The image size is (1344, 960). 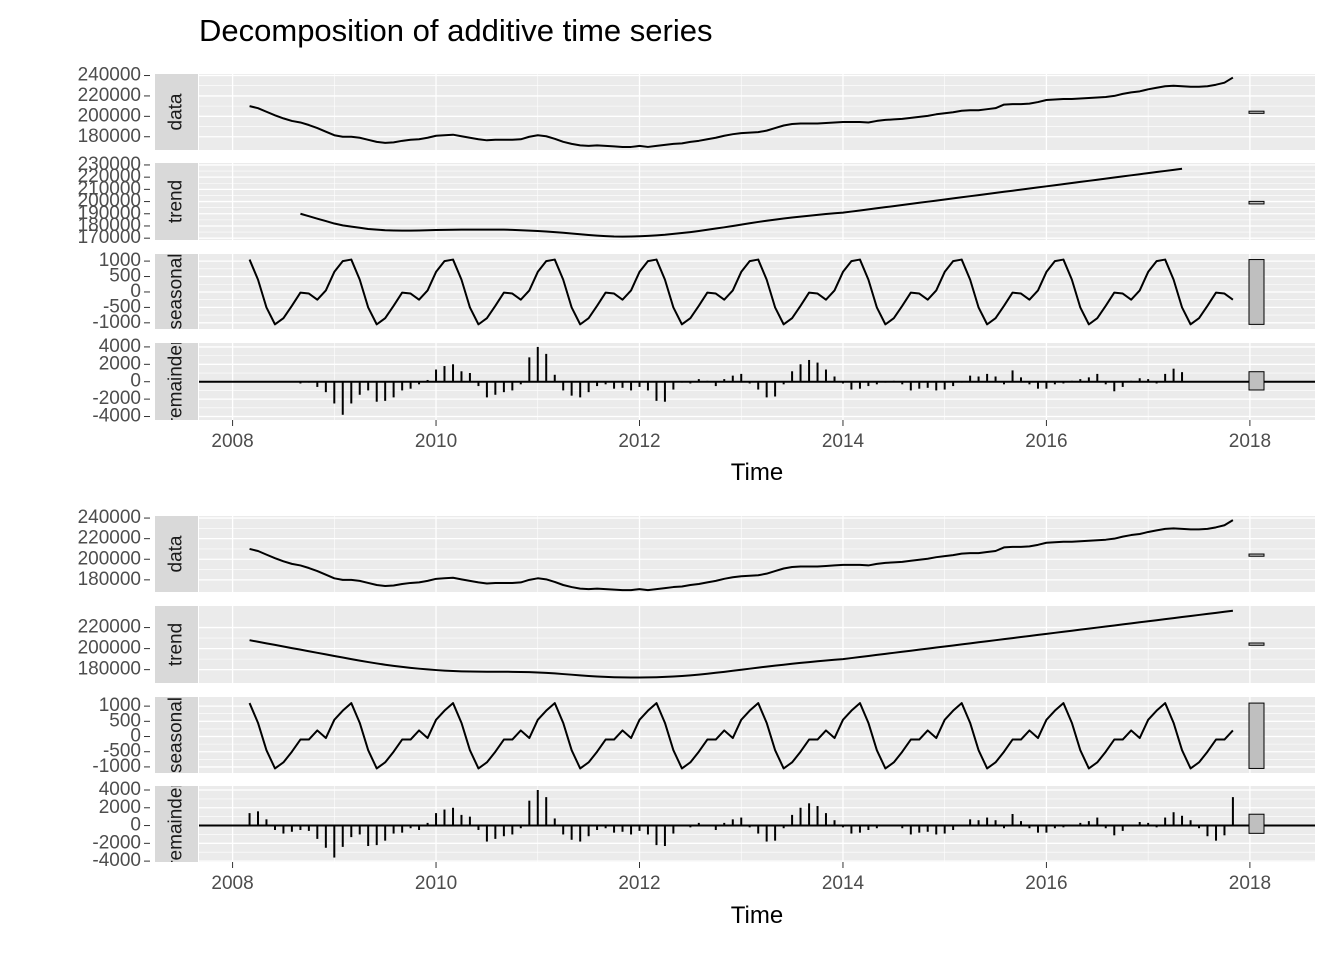 I want to click on y-tick-label: 1000, so click(x=120, y=705).